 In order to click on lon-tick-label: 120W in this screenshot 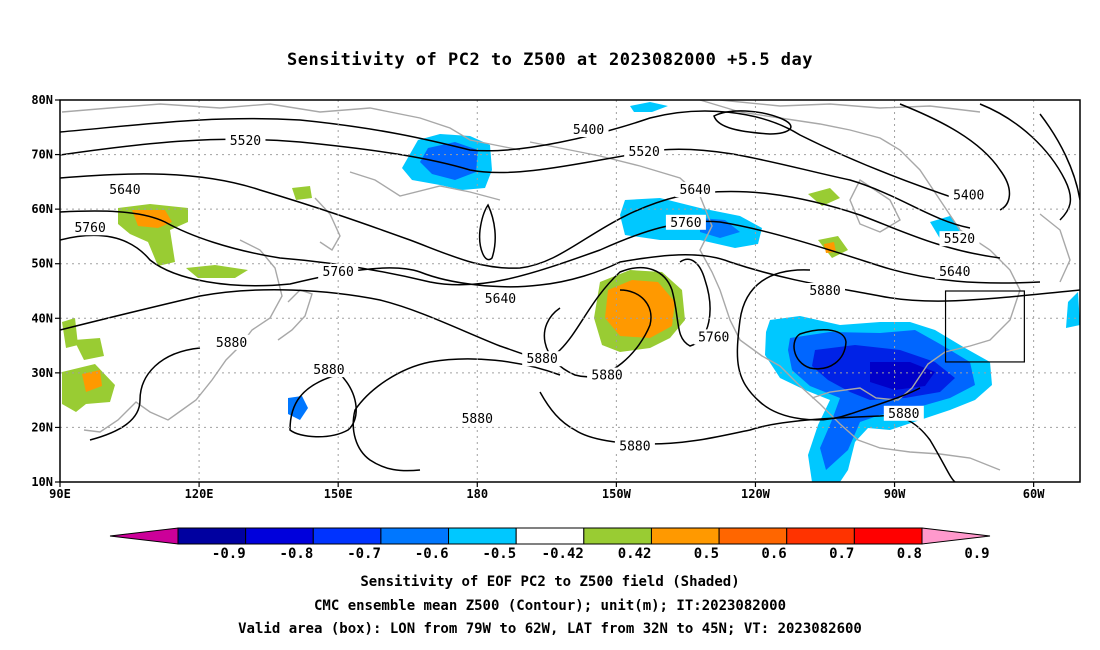, I will do `click(756, 494)`.